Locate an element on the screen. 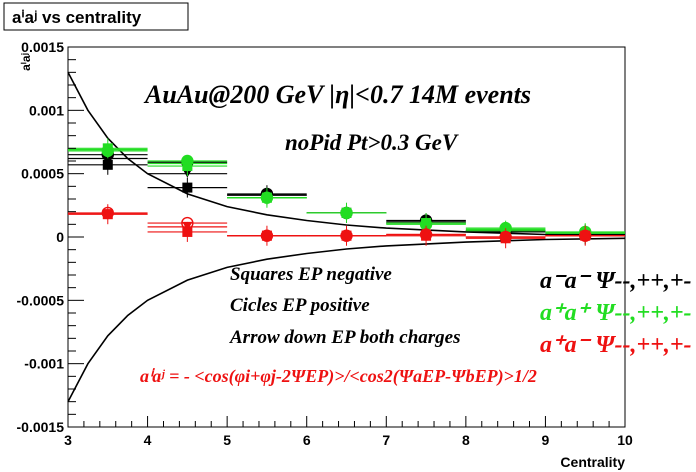 The width and height of the screenshot is (696, 472). y-axis-label: aⁱaʲ is located at coordinates (26, 62).